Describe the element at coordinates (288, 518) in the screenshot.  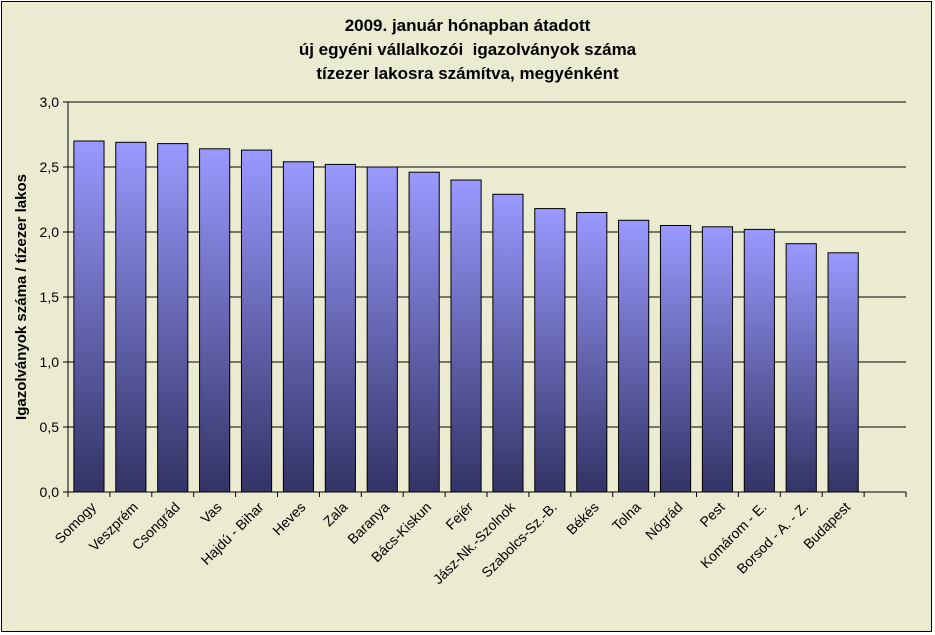
I see `x-tick-label: Heves` at that location.